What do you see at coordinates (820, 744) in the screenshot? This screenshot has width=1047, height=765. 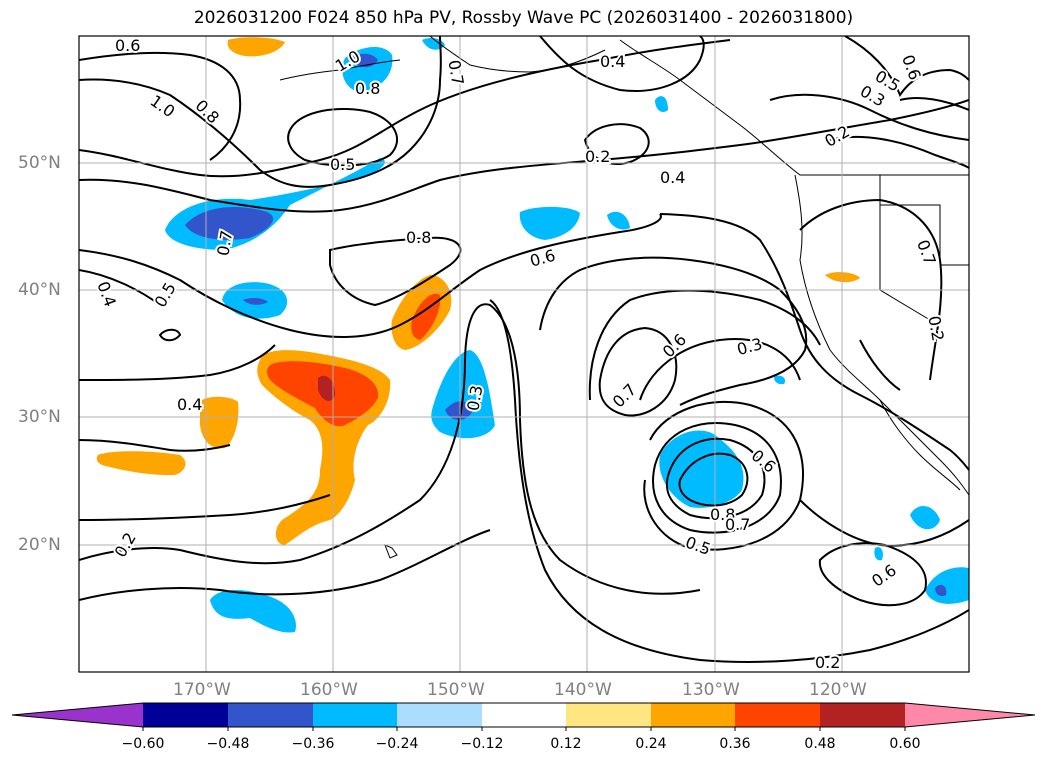 I see `colorbar-tick-label: 0.48` at bounding box center [820, 744].